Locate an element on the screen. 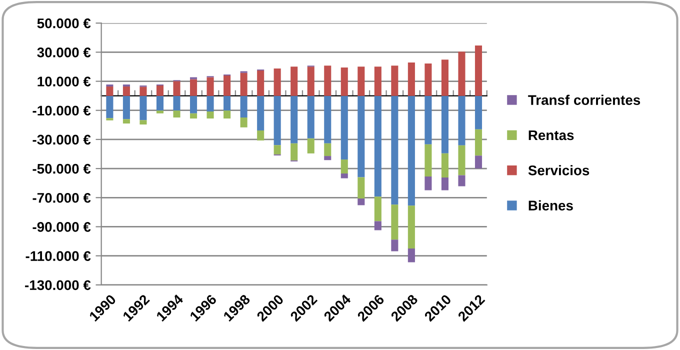 This screenshot has width=680, height=350. y-tick-label: -130.000 € is located at coordinates (58, 285).